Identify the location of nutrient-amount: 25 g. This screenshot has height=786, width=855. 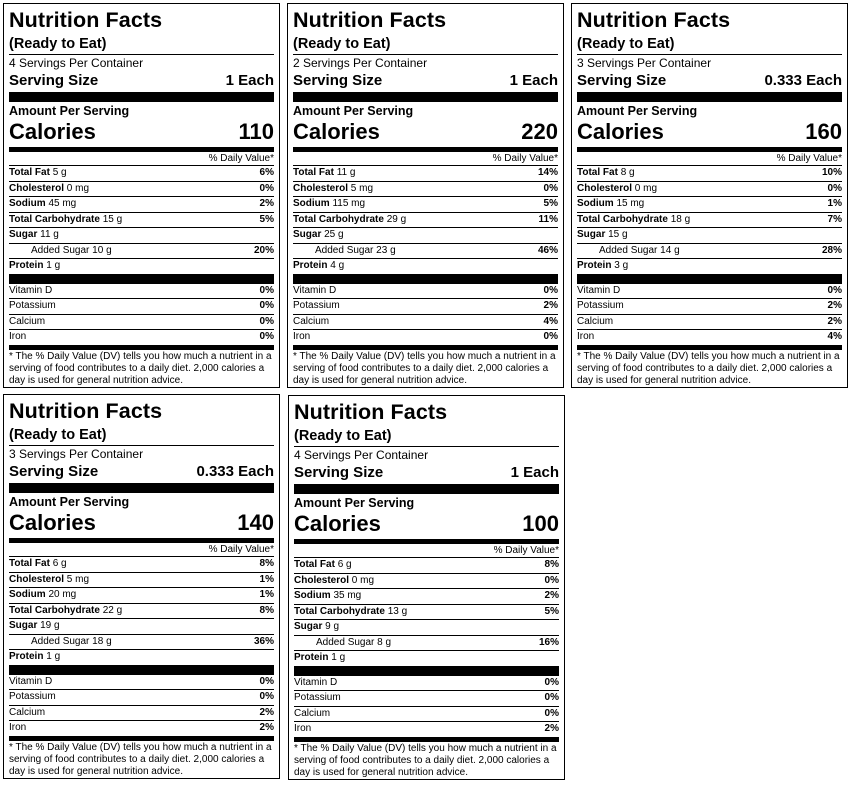
(334, 234).